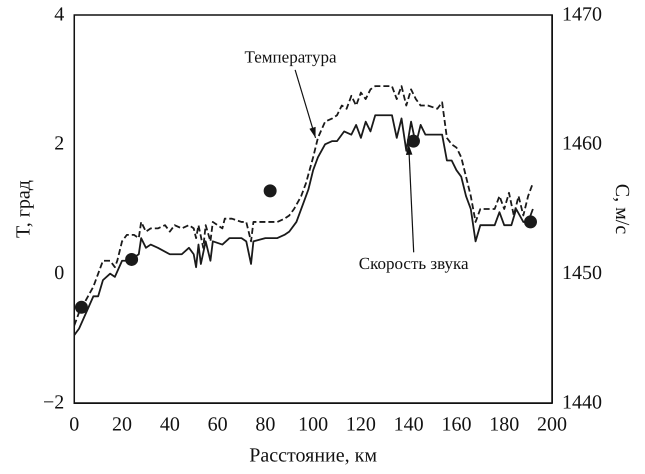 This screenshot has height=474, width=645. Describe the element at coordinates (23, 209) in the screenshot. I see `y-axis-title: T, град` at that location.